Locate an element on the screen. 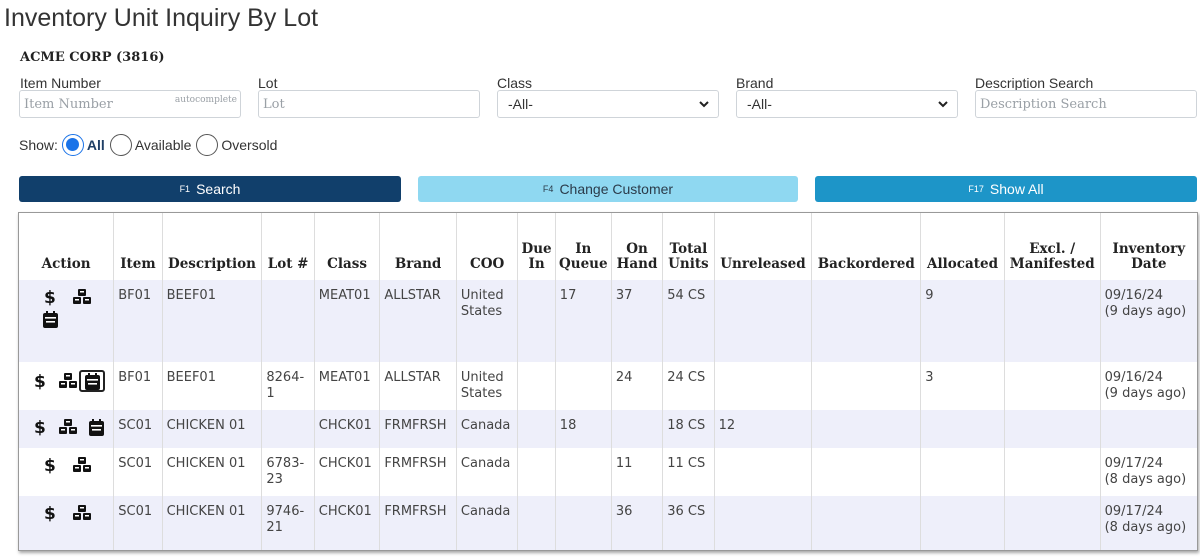 The height and width of the screenshot is (557, 1200). customer-name: ACME CORP (3816) is located at coordinates (92, 57).